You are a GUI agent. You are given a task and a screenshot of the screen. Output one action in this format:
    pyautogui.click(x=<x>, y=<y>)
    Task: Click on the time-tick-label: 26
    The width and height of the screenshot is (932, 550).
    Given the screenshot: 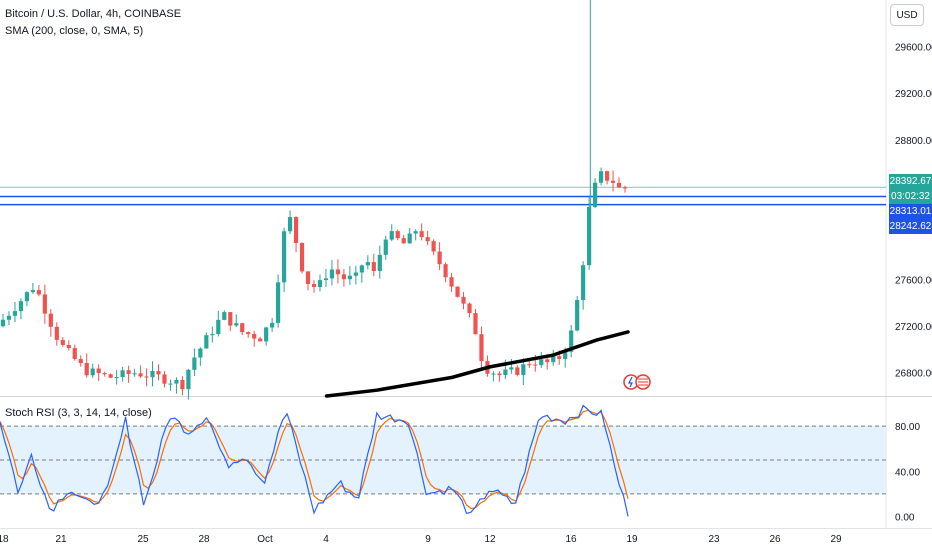 What is the action you would take?
    pyautogui.click(x=775, y=539)
    